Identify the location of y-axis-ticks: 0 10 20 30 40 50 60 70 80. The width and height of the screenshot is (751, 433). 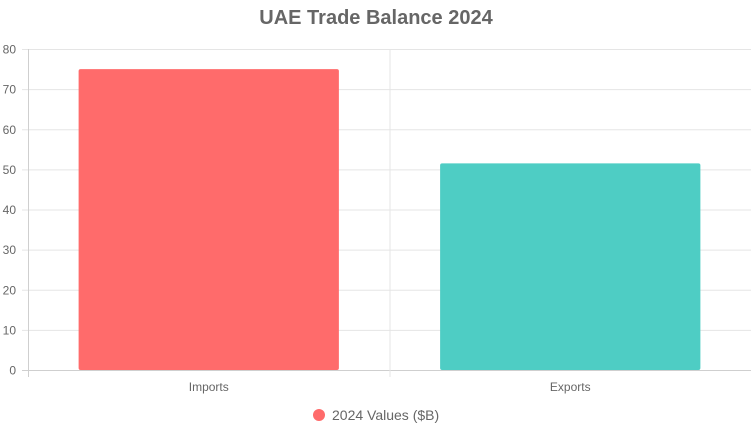
(10, 210).